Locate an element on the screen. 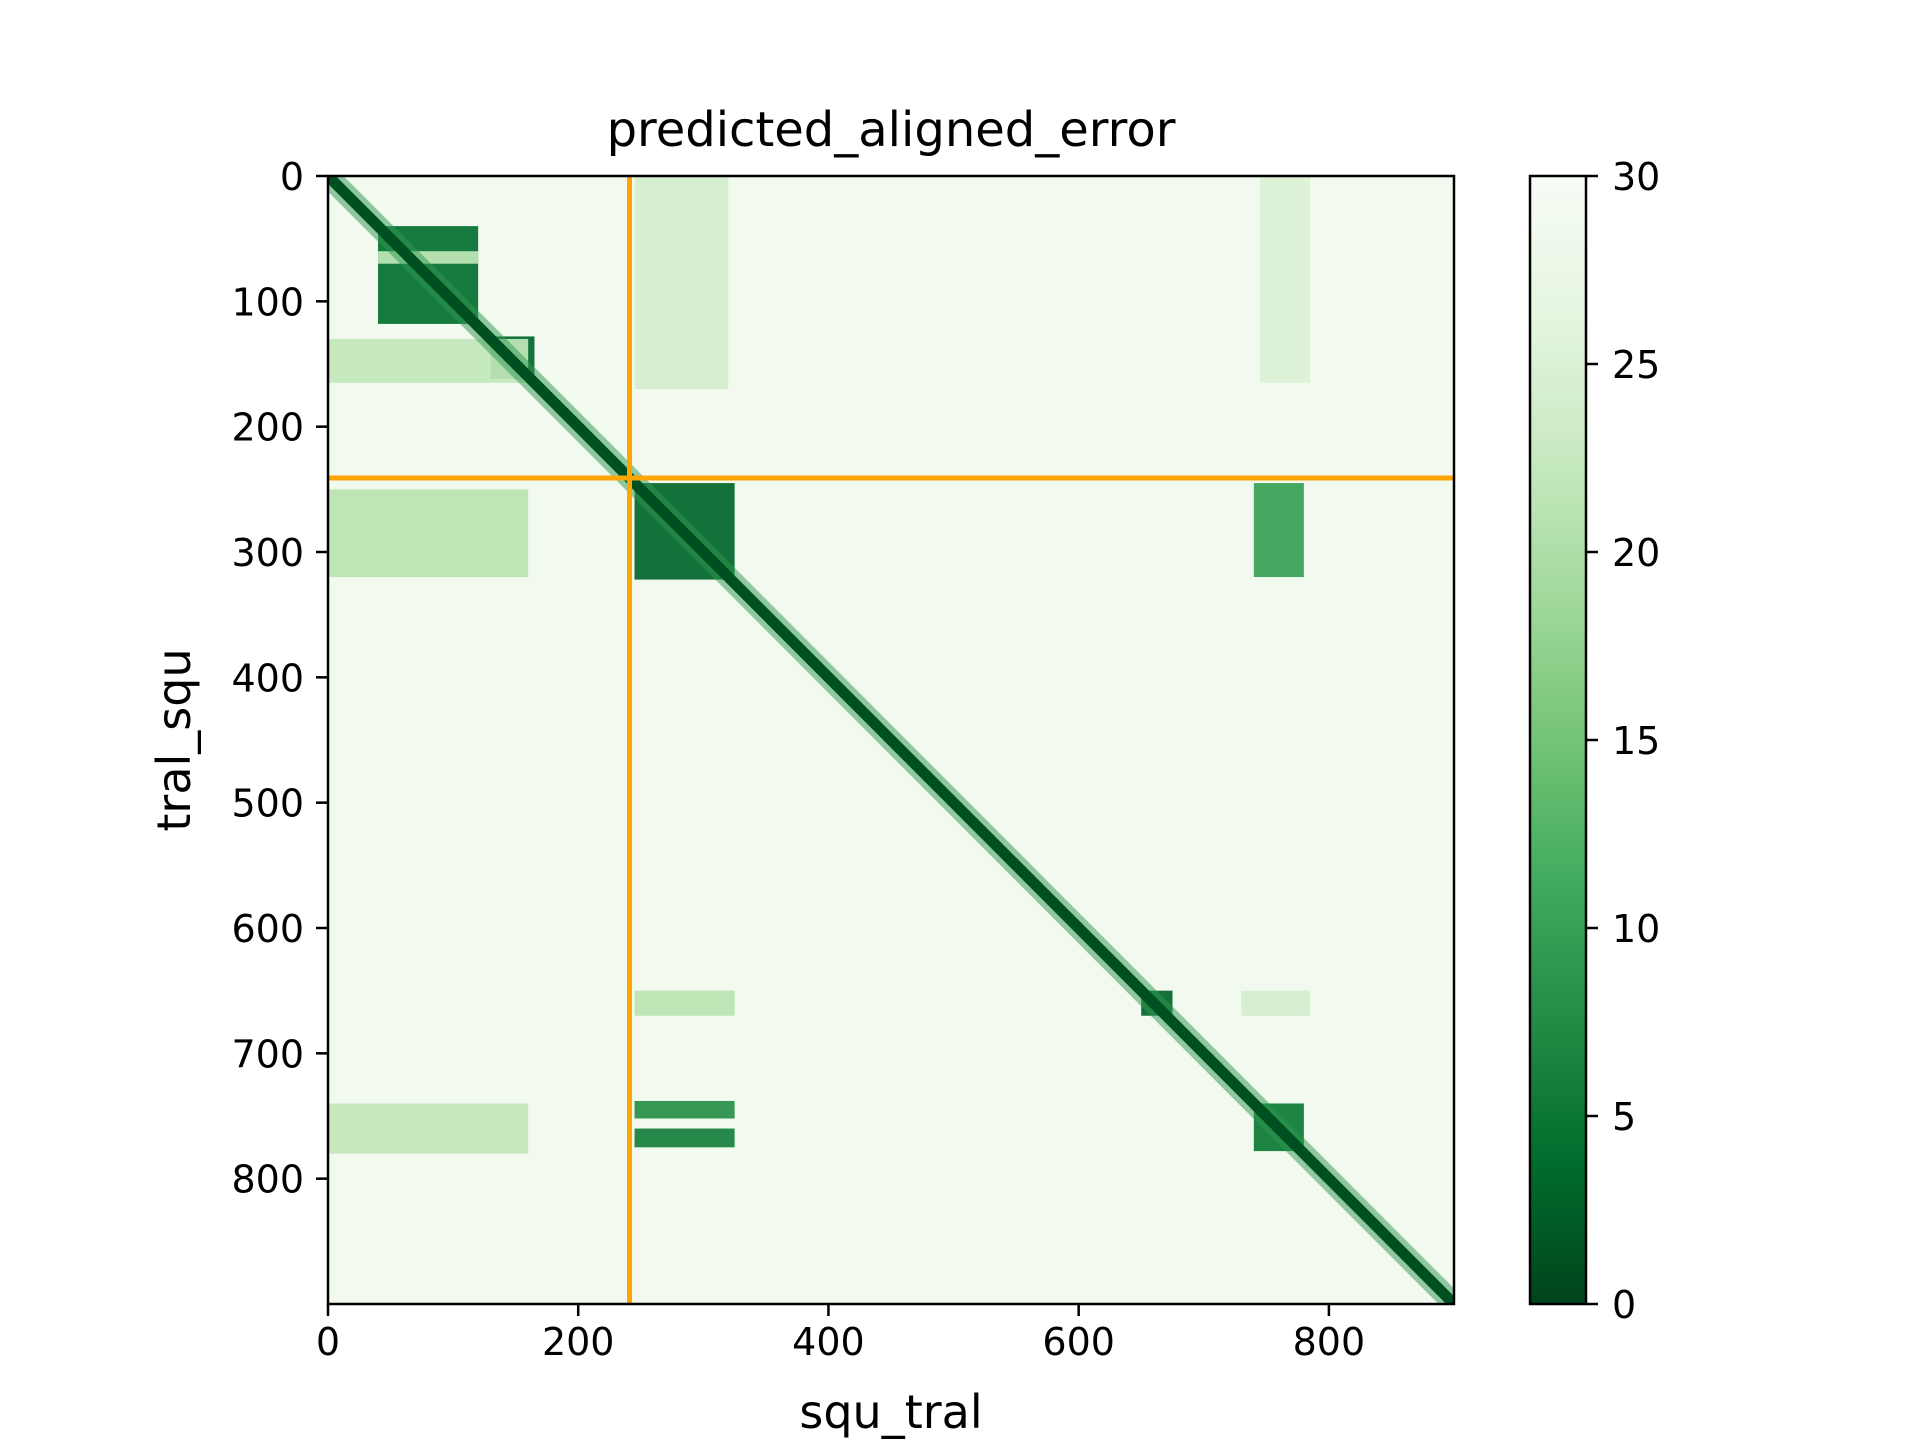  y-tick-label: 800 is located at coordinates (267, 1180).